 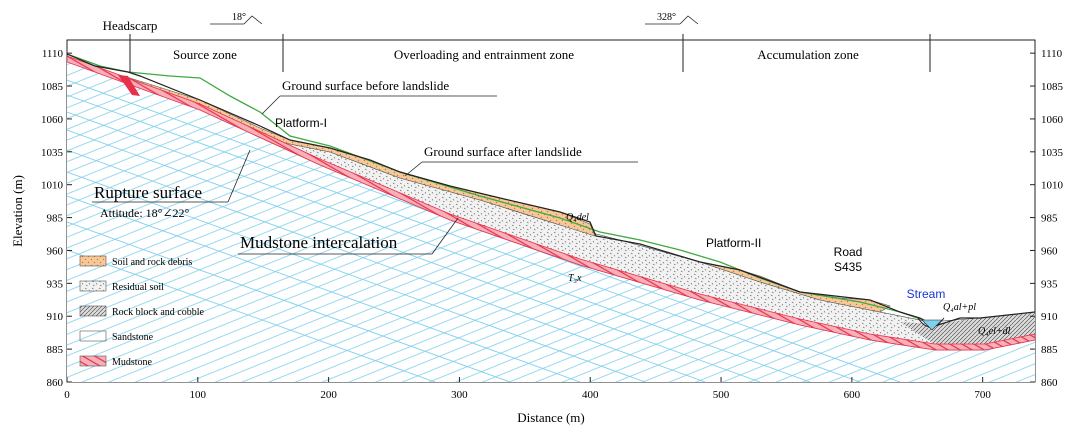 What do you see at coordinates (152, 262) in the screenshot?
I see `legend-label-soil: Soil and rock debris` at bounding box center [152, 262].